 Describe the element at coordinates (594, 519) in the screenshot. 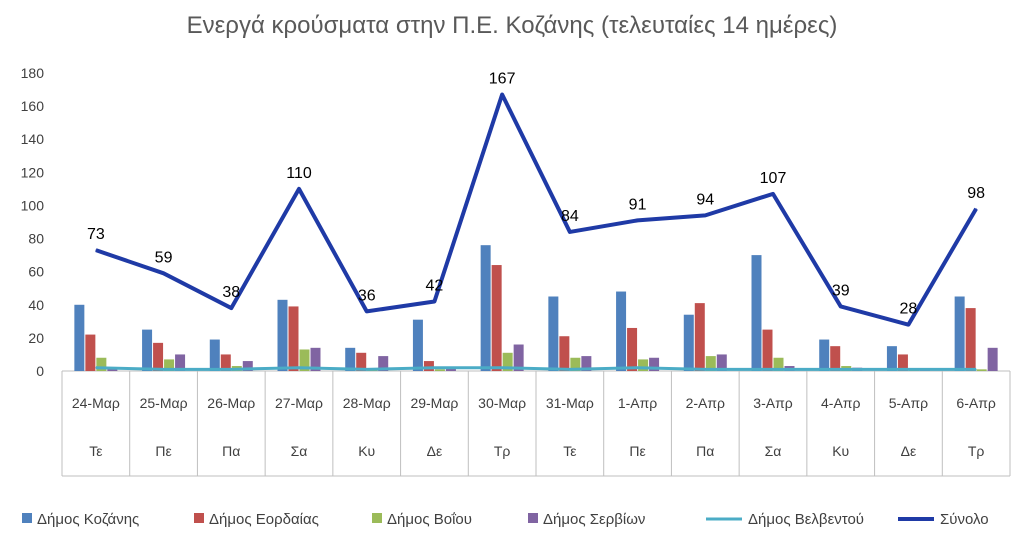

I see `legend-label: Δήμος Σερβίων` at that location.